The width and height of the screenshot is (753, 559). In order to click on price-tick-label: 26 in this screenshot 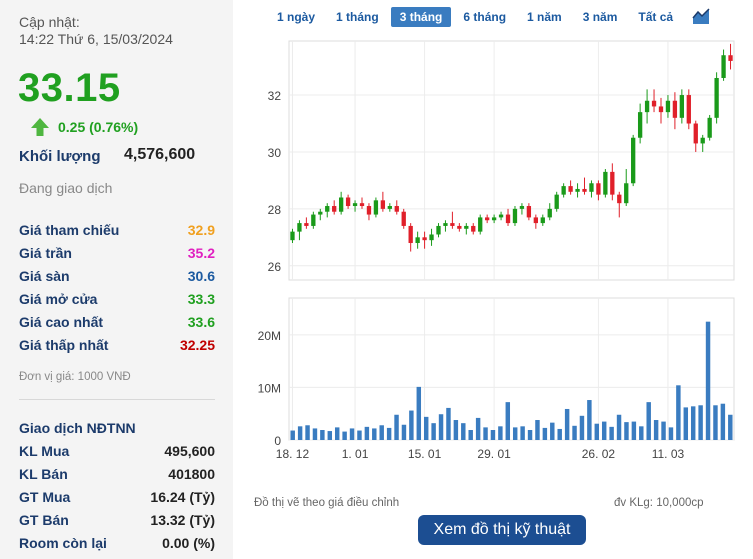, I will do `click(275, 267)`.